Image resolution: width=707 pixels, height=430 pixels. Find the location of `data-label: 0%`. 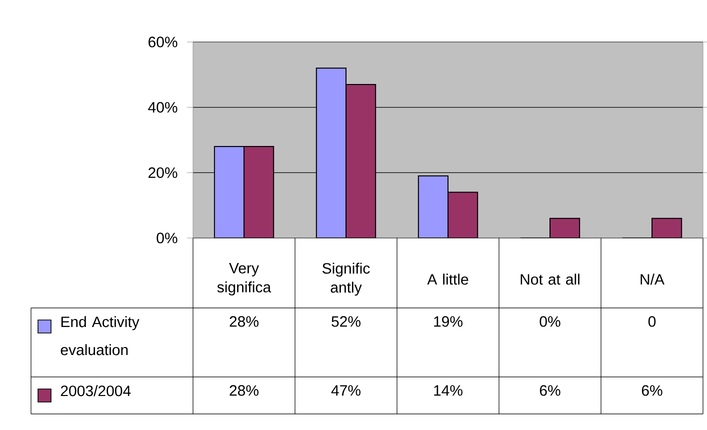

data-label: 0% is located at coordinates (550, 321).